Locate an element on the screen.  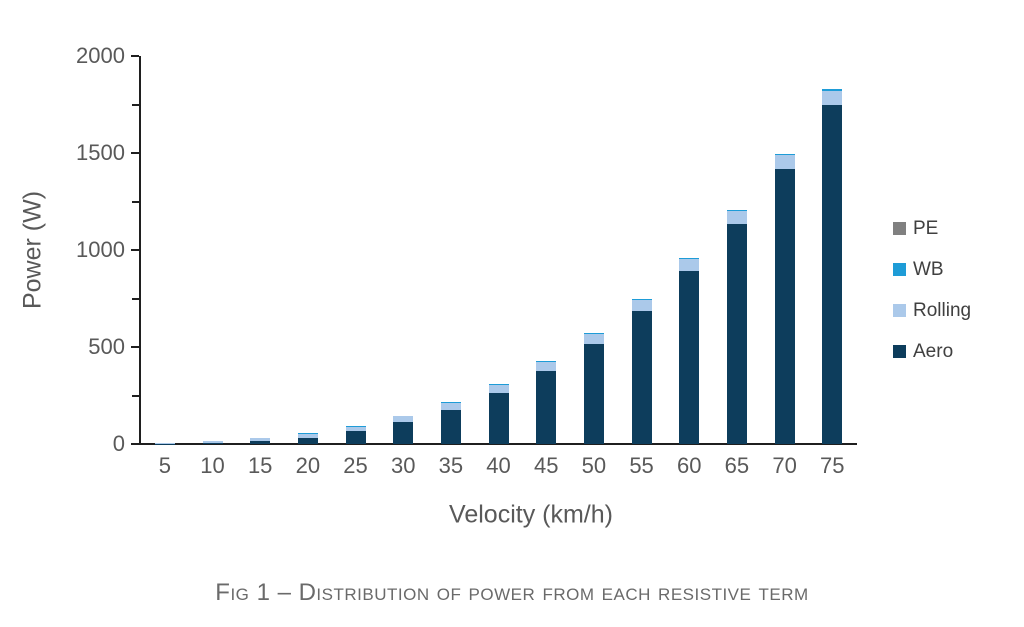
legend-swatch-aero is located at coordinates (899, 351).